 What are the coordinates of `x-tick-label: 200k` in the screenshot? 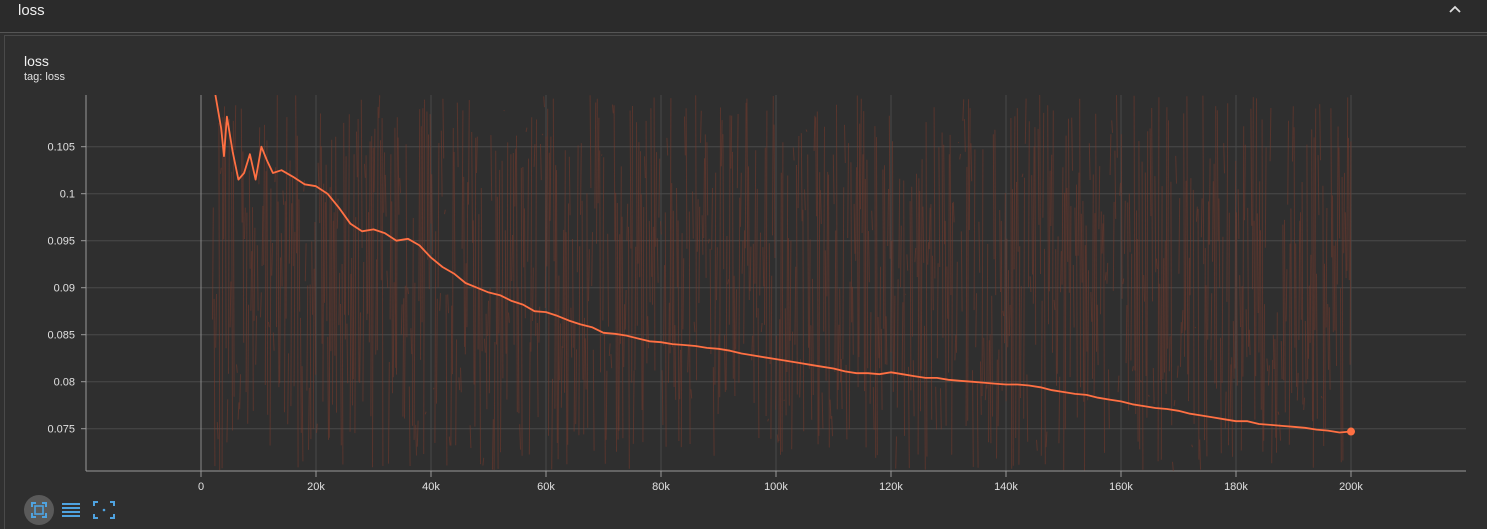 It's located at (1351, 487).